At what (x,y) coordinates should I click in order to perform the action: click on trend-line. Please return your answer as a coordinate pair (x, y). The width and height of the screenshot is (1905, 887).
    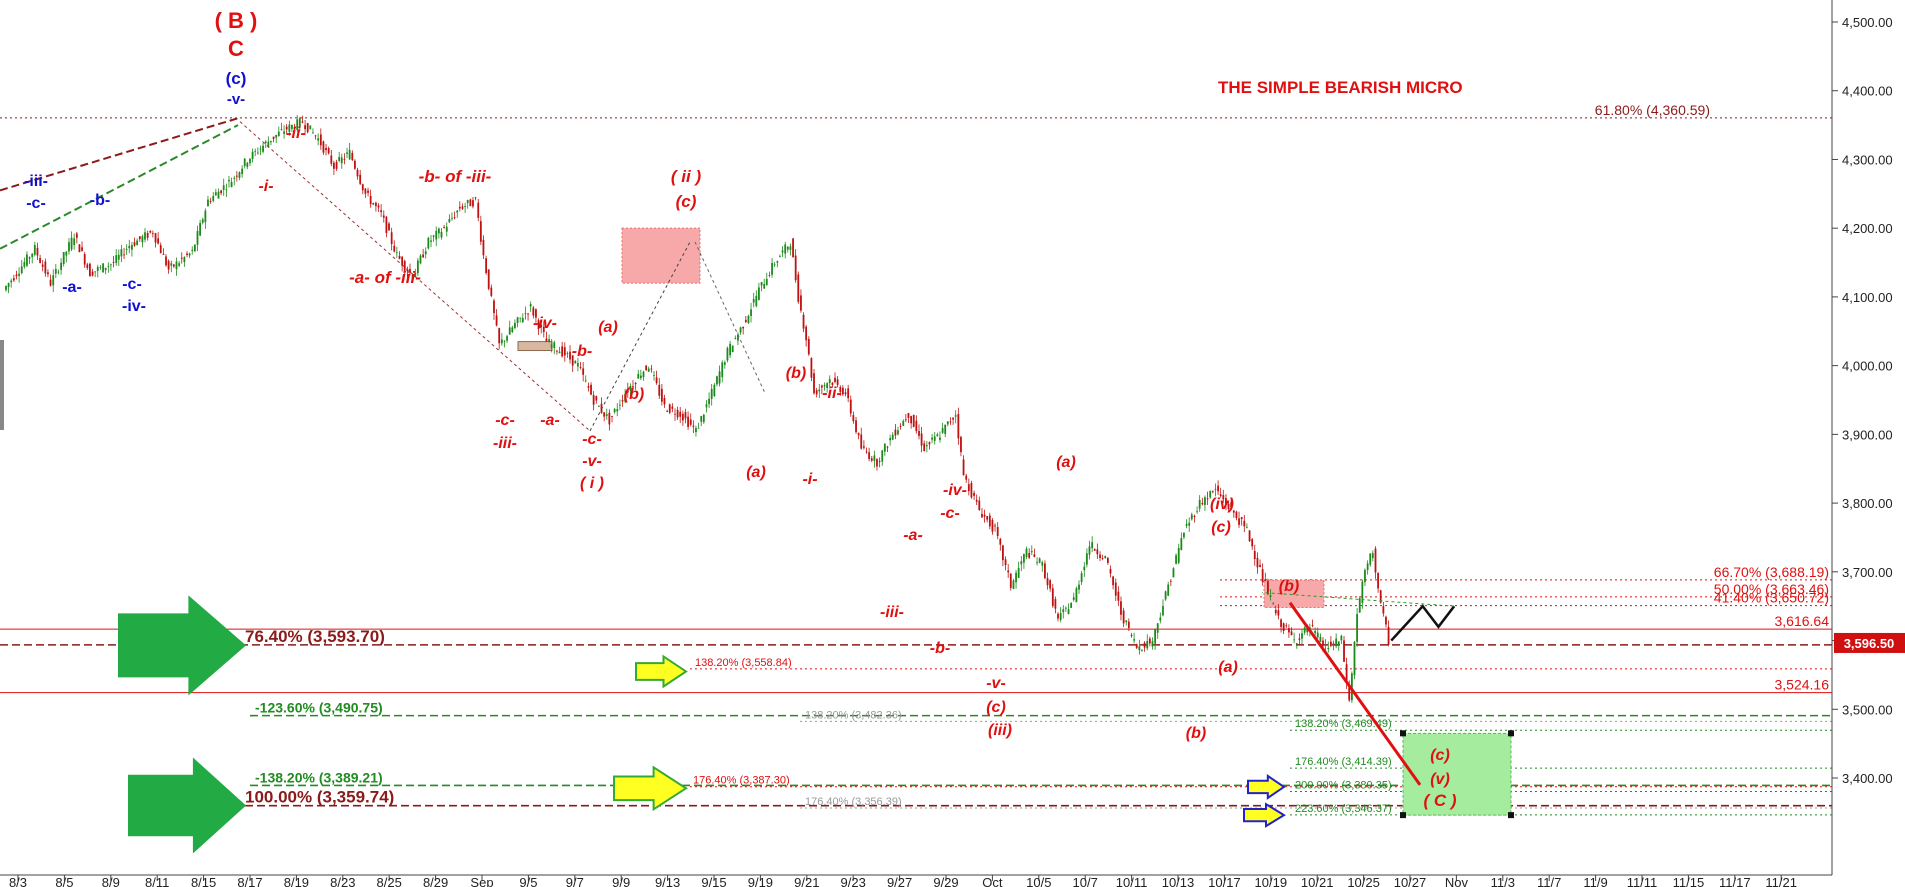
    Looking at the image, I should click on (119, 154).